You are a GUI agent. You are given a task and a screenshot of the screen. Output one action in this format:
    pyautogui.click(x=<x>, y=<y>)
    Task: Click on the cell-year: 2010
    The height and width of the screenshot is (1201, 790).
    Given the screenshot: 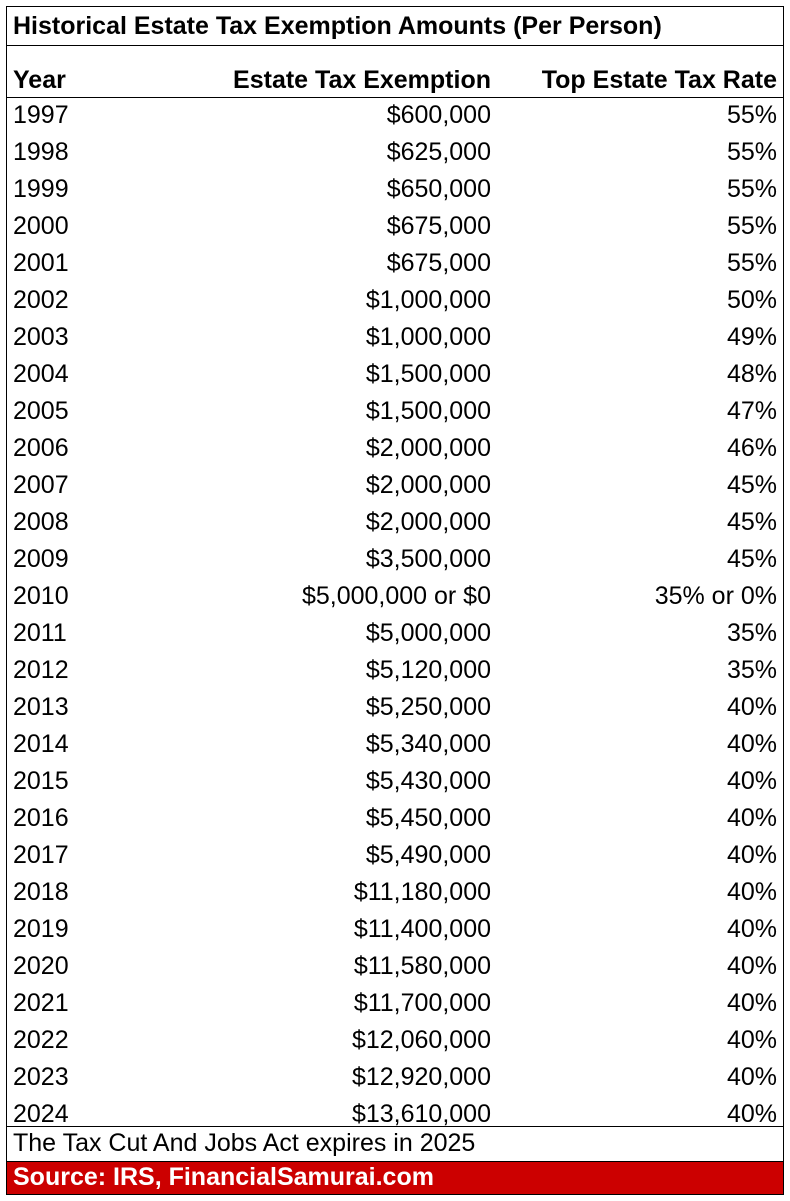 What is the action you would take?
    pyautogui.click(x=41, y=596)
    